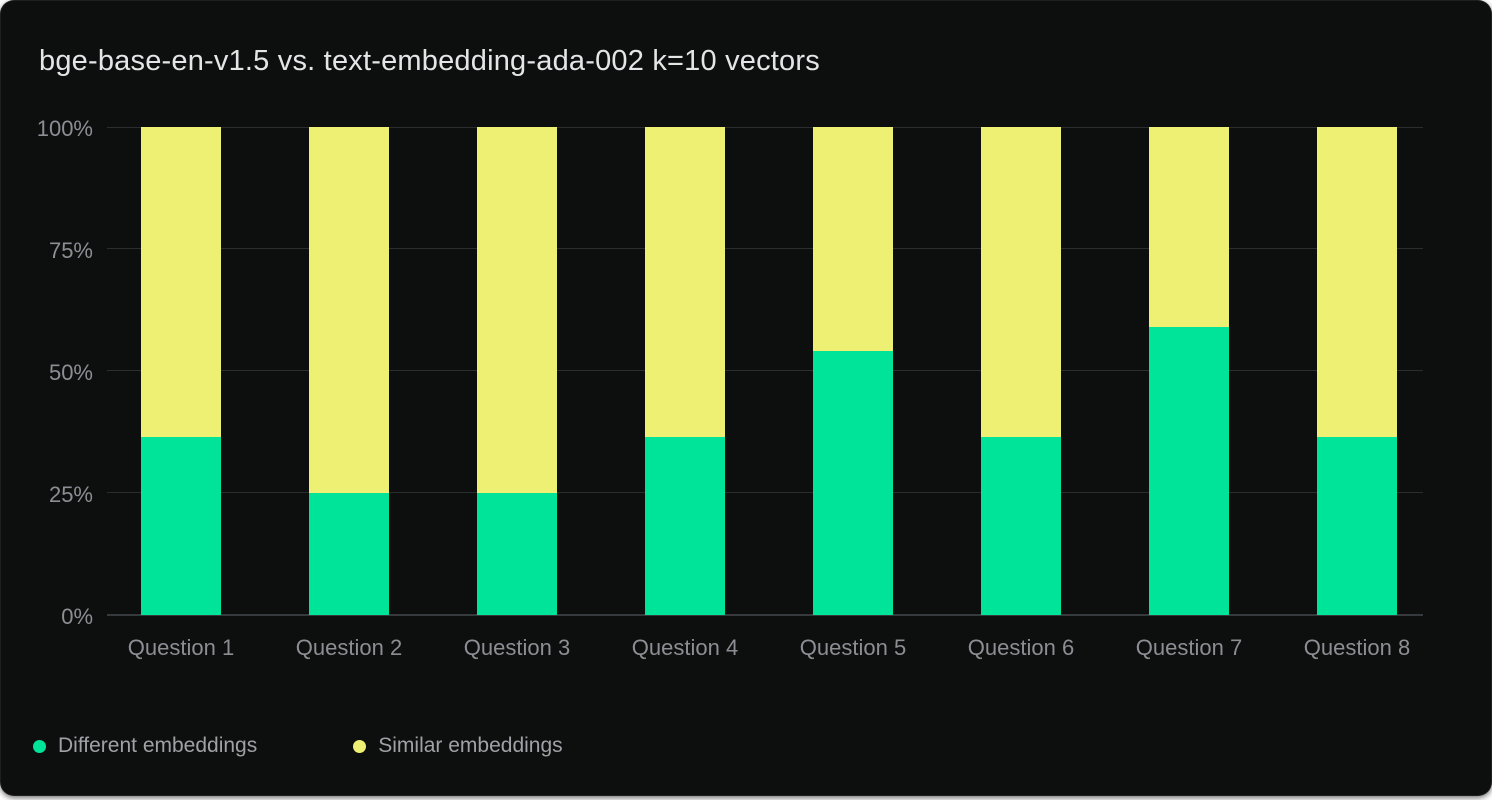  What do you see at coordinates (70, 494) in the screenshot?
I see `y-axis-tick-25pct: 25%` at bounding box center [70, 494].